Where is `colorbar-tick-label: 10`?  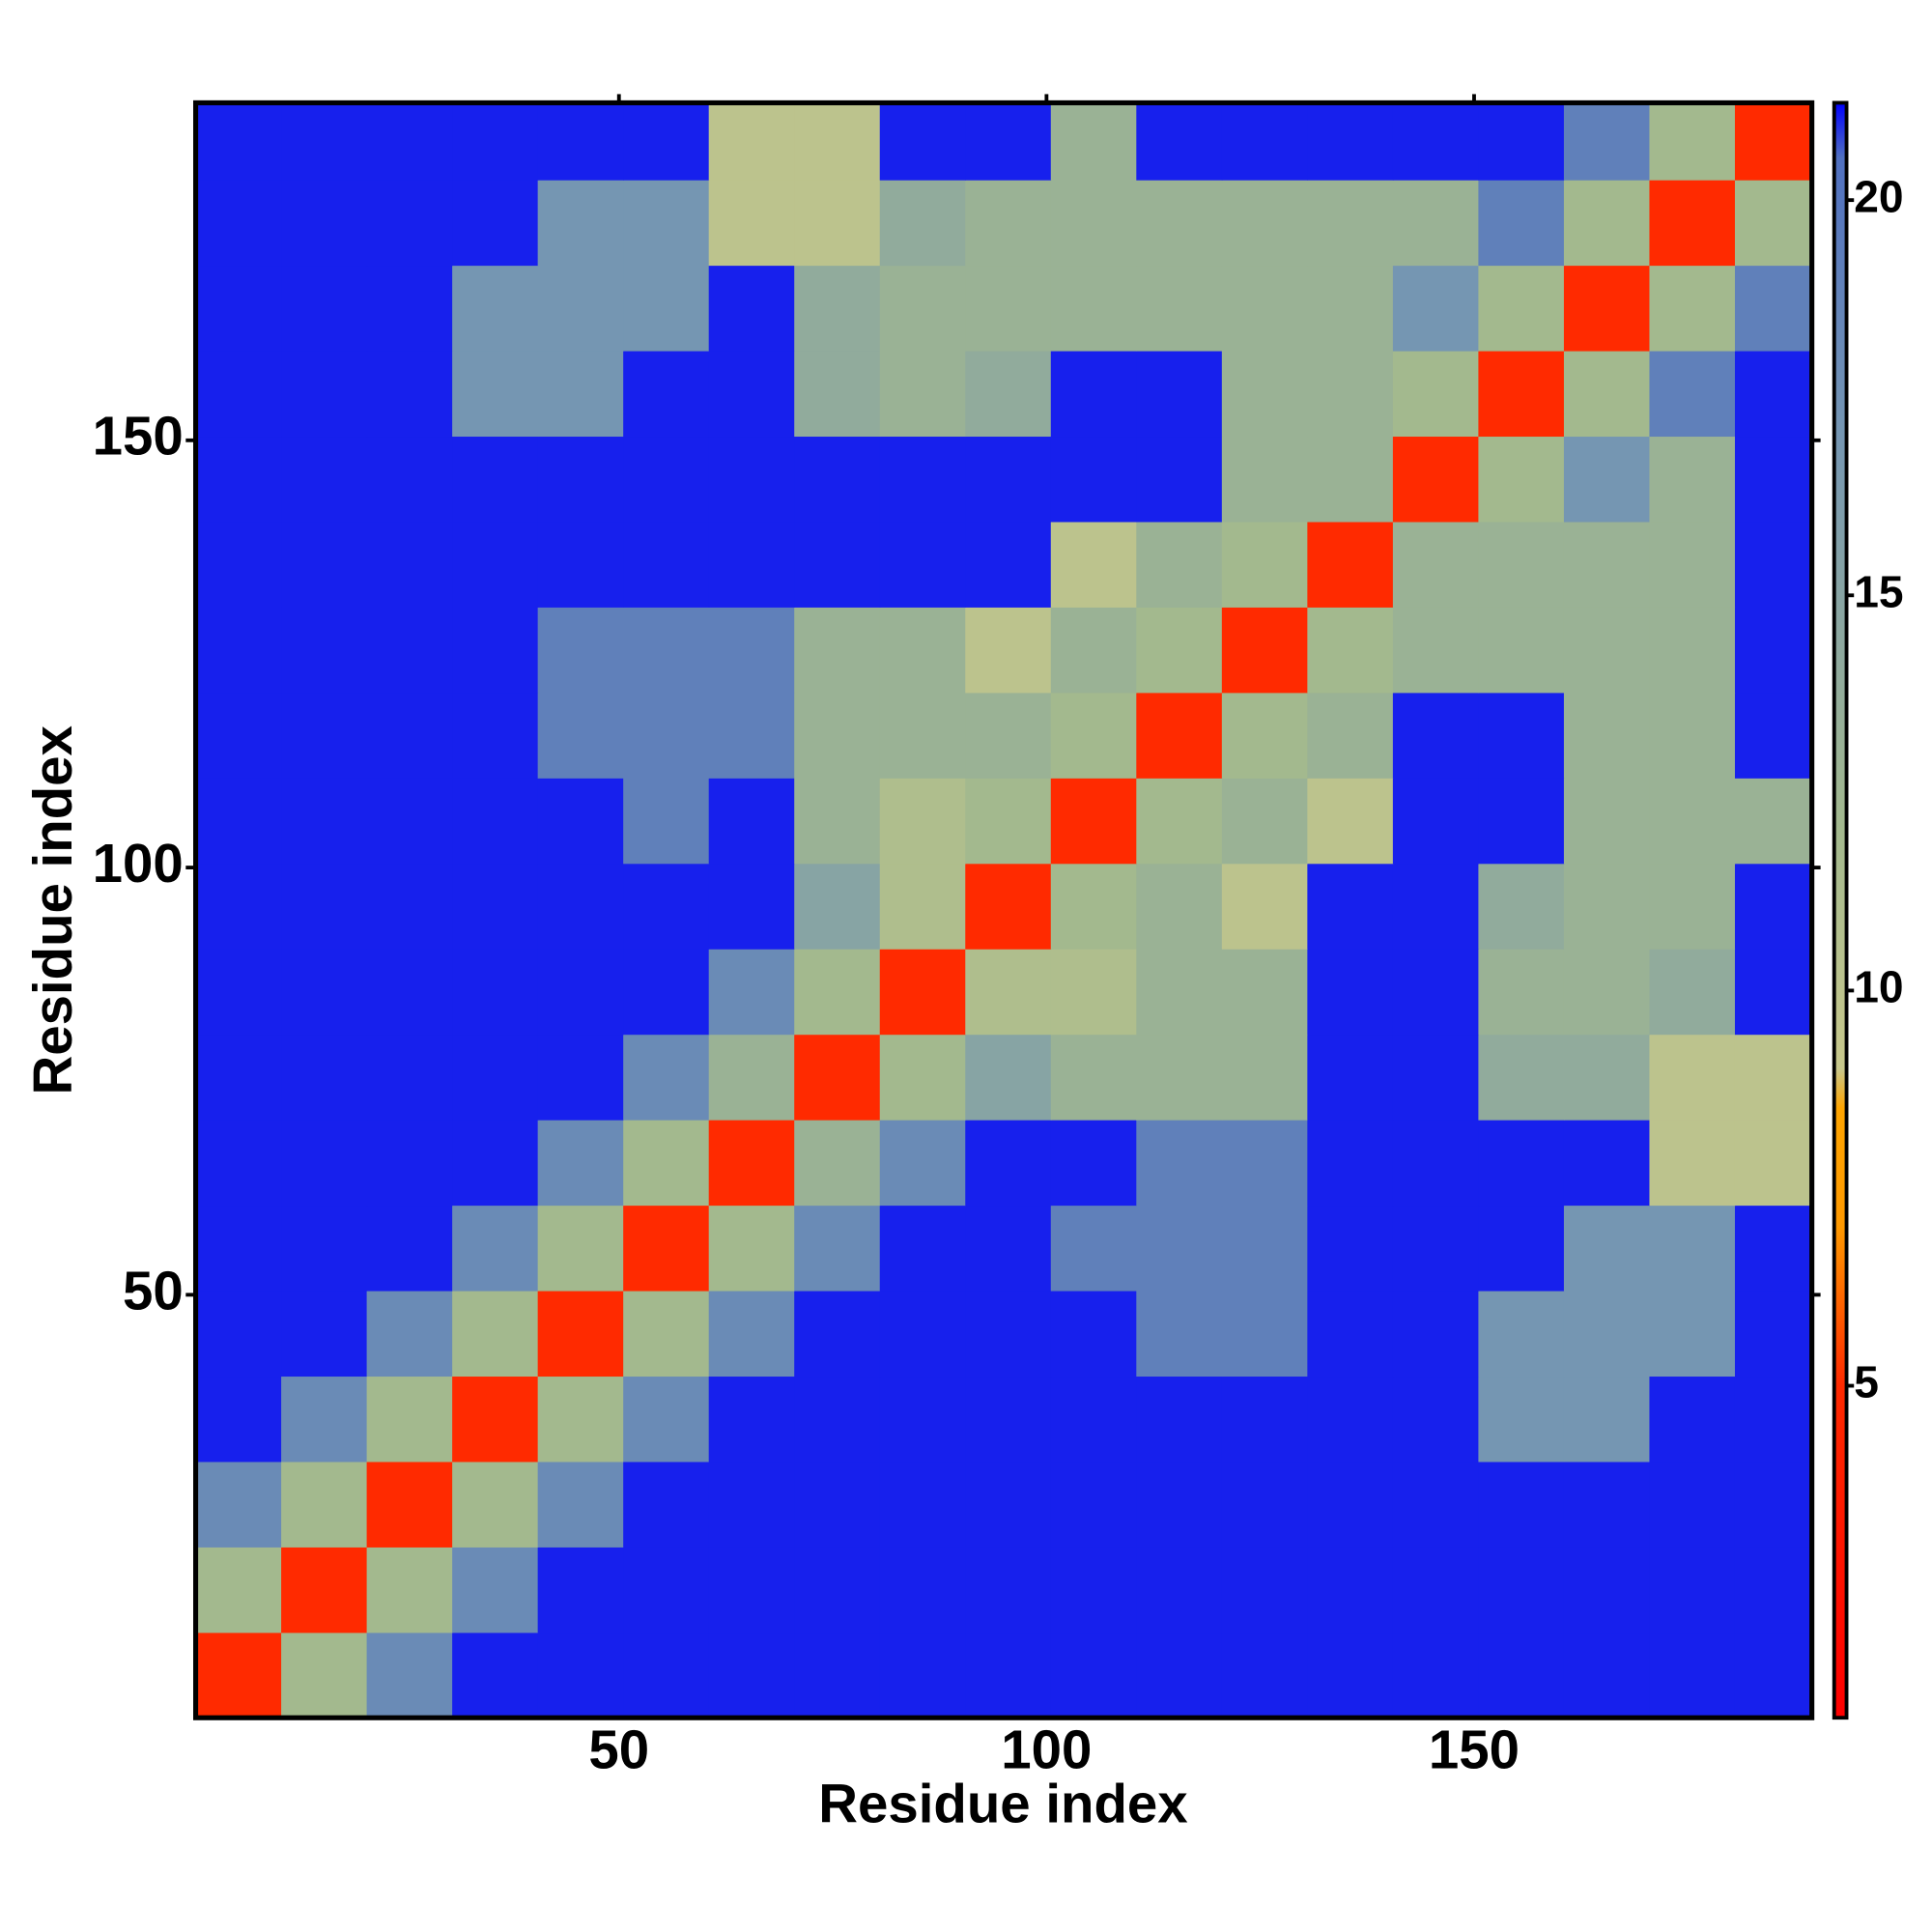 colorbar-tick-label: 10 is located at coordinates (1878, 987).